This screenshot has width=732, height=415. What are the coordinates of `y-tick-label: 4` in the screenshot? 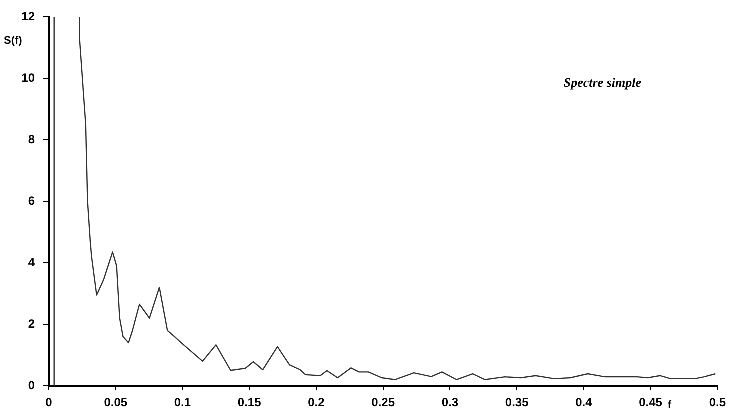 It's located at (32, 262).